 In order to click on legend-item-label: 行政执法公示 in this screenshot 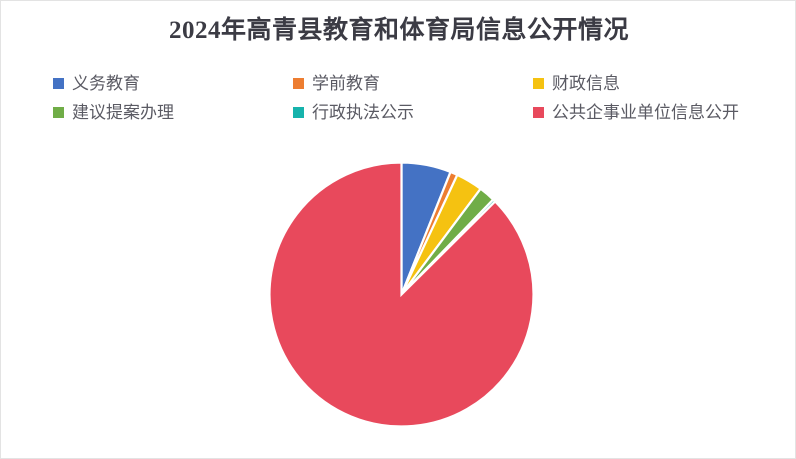, I will do `click(363, 112)`.